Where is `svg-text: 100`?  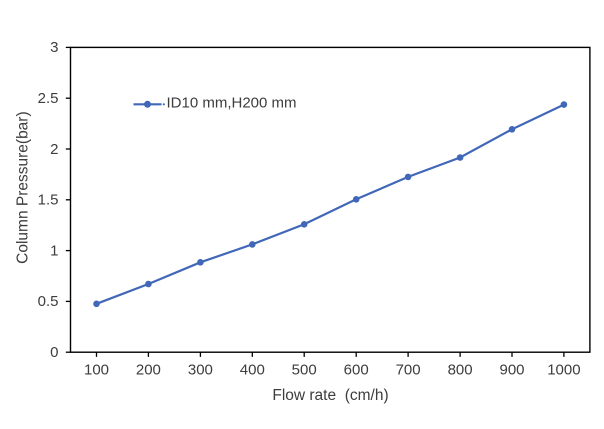
svg-text: 100 is located at coordinates (96, 369).